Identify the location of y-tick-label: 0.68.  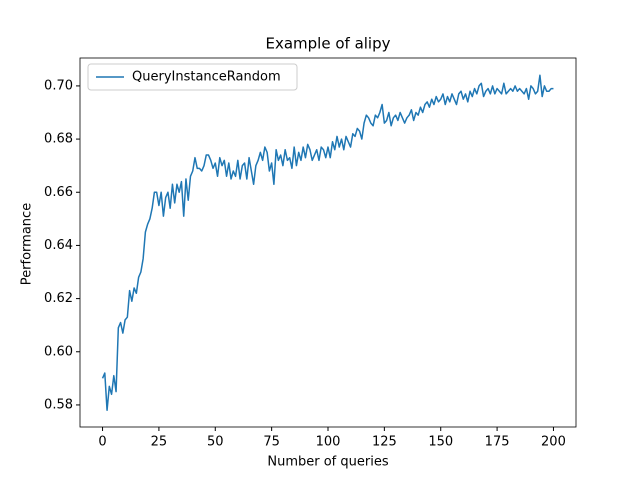
(58, 139).